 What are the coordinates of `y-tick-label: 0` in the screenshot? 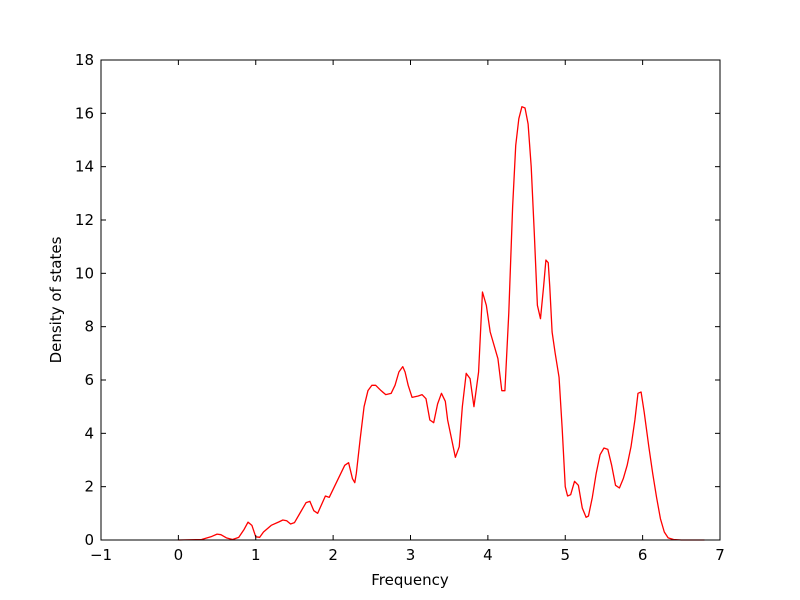 It's located at (89, 540).